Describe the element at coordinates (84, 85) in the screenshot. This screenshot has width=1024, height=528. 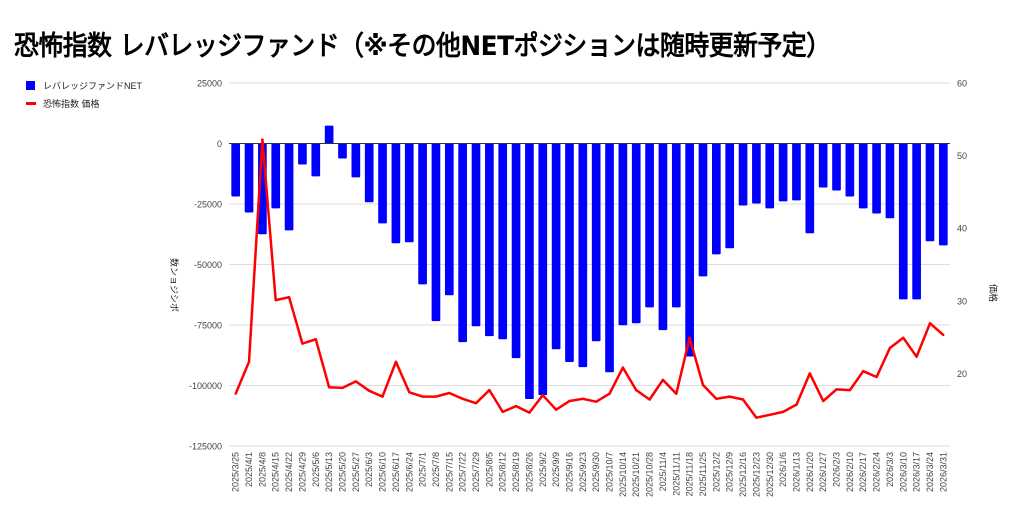
I see `legend-item-bar: レバレッジファンドNET` at that location.